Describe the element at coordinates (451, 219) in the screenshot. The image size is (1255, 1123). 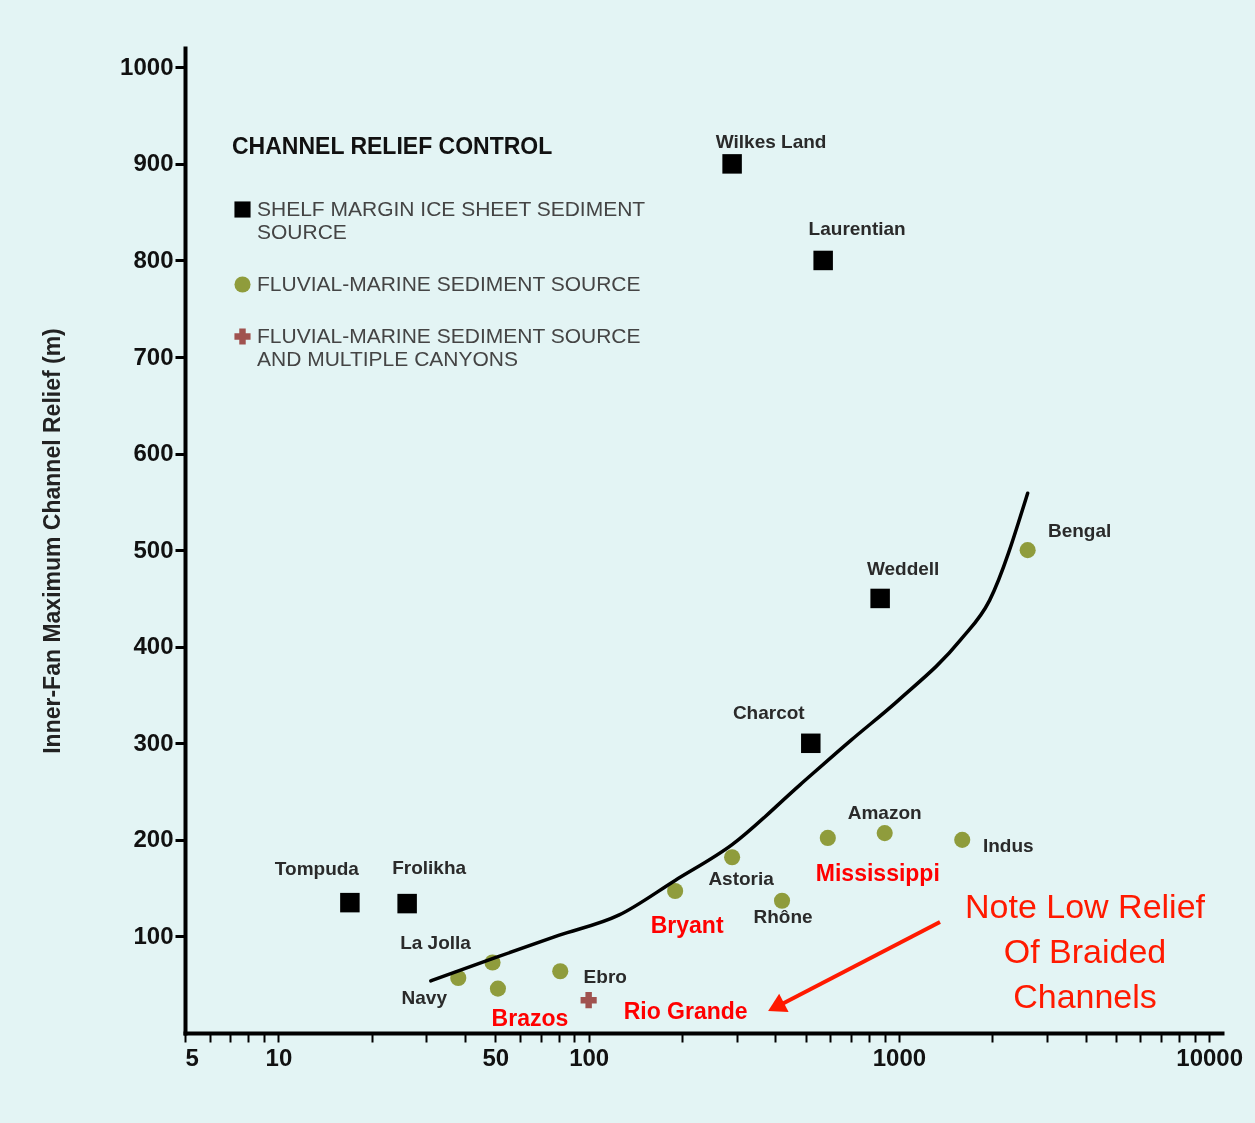
I see `legend-label: SHELF MARGIN ICE SHEET SEDIMENT SOURCE` at that location.